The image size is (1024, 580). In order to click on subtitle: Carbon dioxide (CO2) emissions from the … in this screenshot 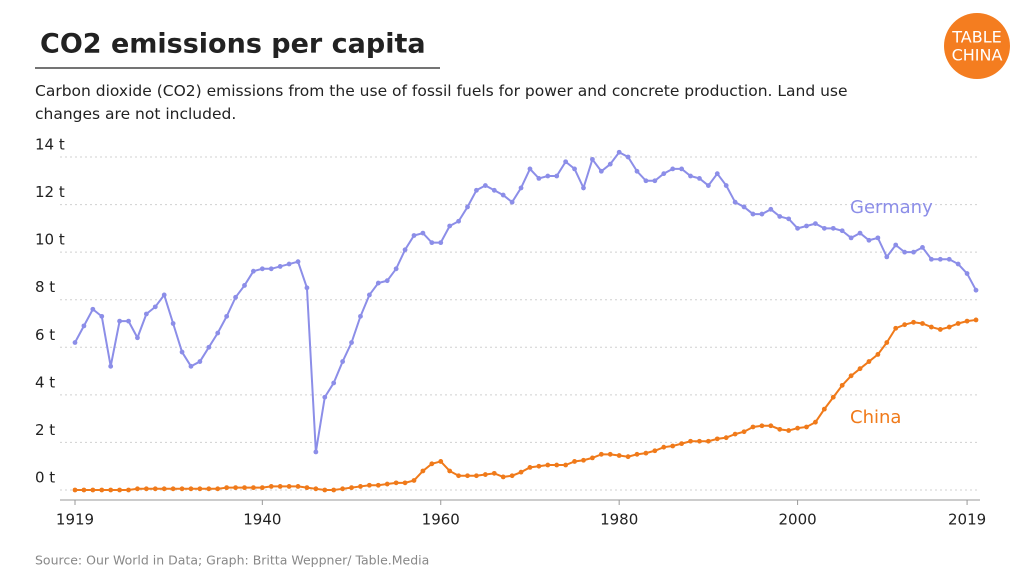, I will do `click(441, 102)`.